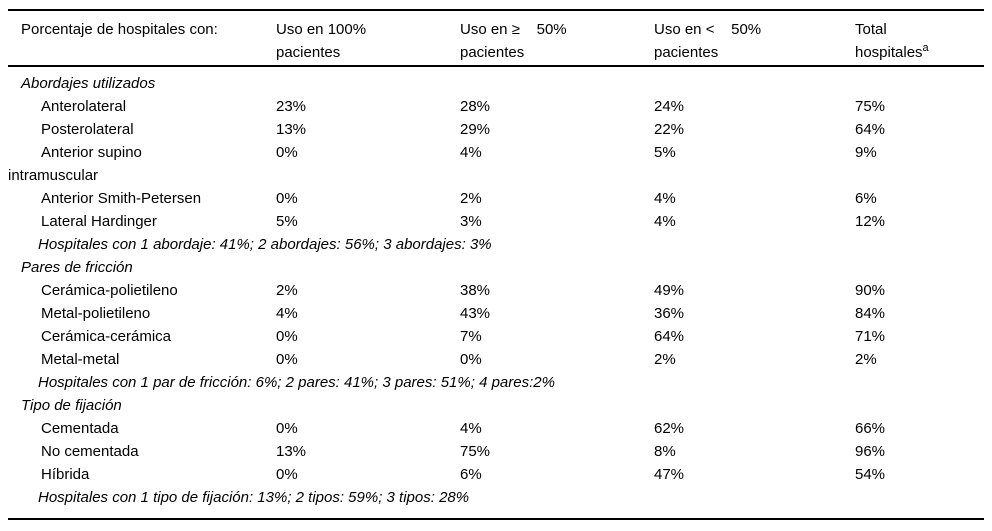  What do you see at coordinates (106, 336) in the screenshot?
I see `row-label: Cerámica-cerámica` at bounding box center [106, 336].